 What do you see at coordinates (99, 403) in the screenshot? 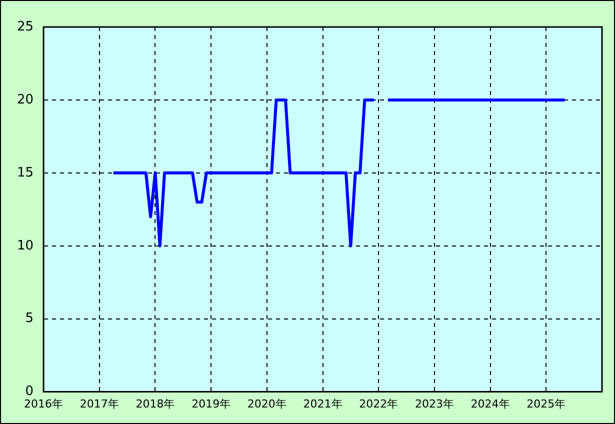
I see `x-tick-label: 2017年` at bounding box center [99, 403].